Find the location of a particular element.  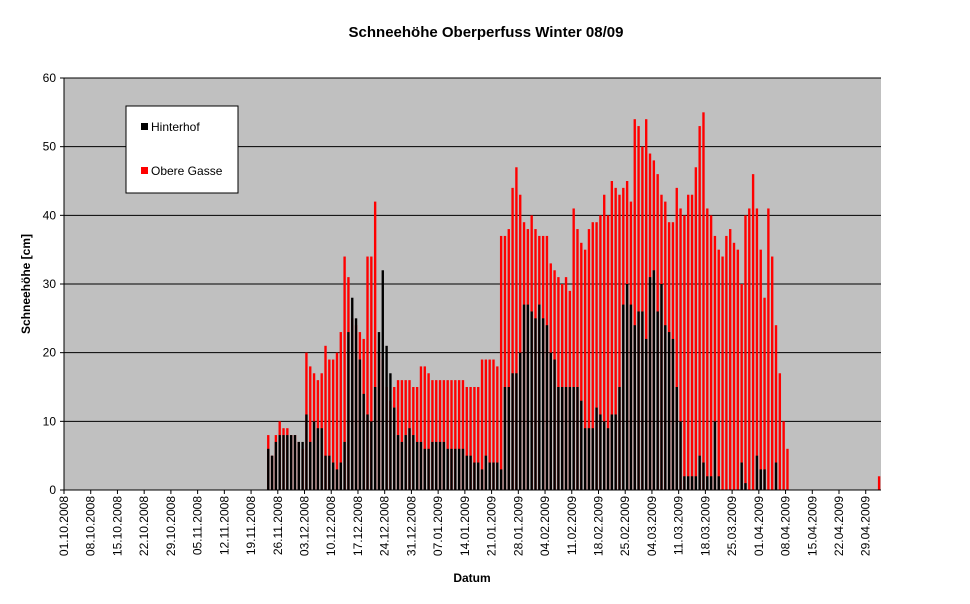

y-tick-label: 60 is located at coordinates (50, 78).